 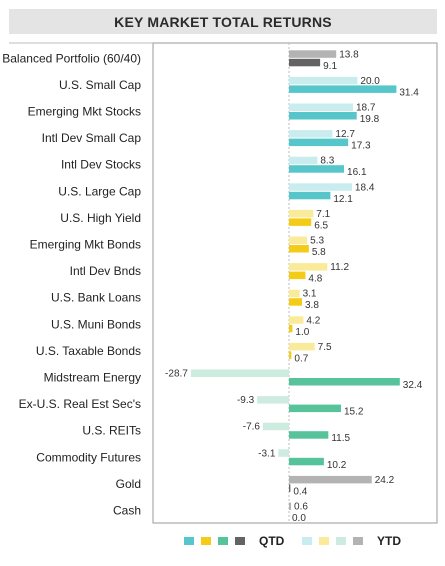 What do you see at coordinates (292, 541) in the screenshot?
I see `legend: QTD YTD` at bounding box center [292, 541].